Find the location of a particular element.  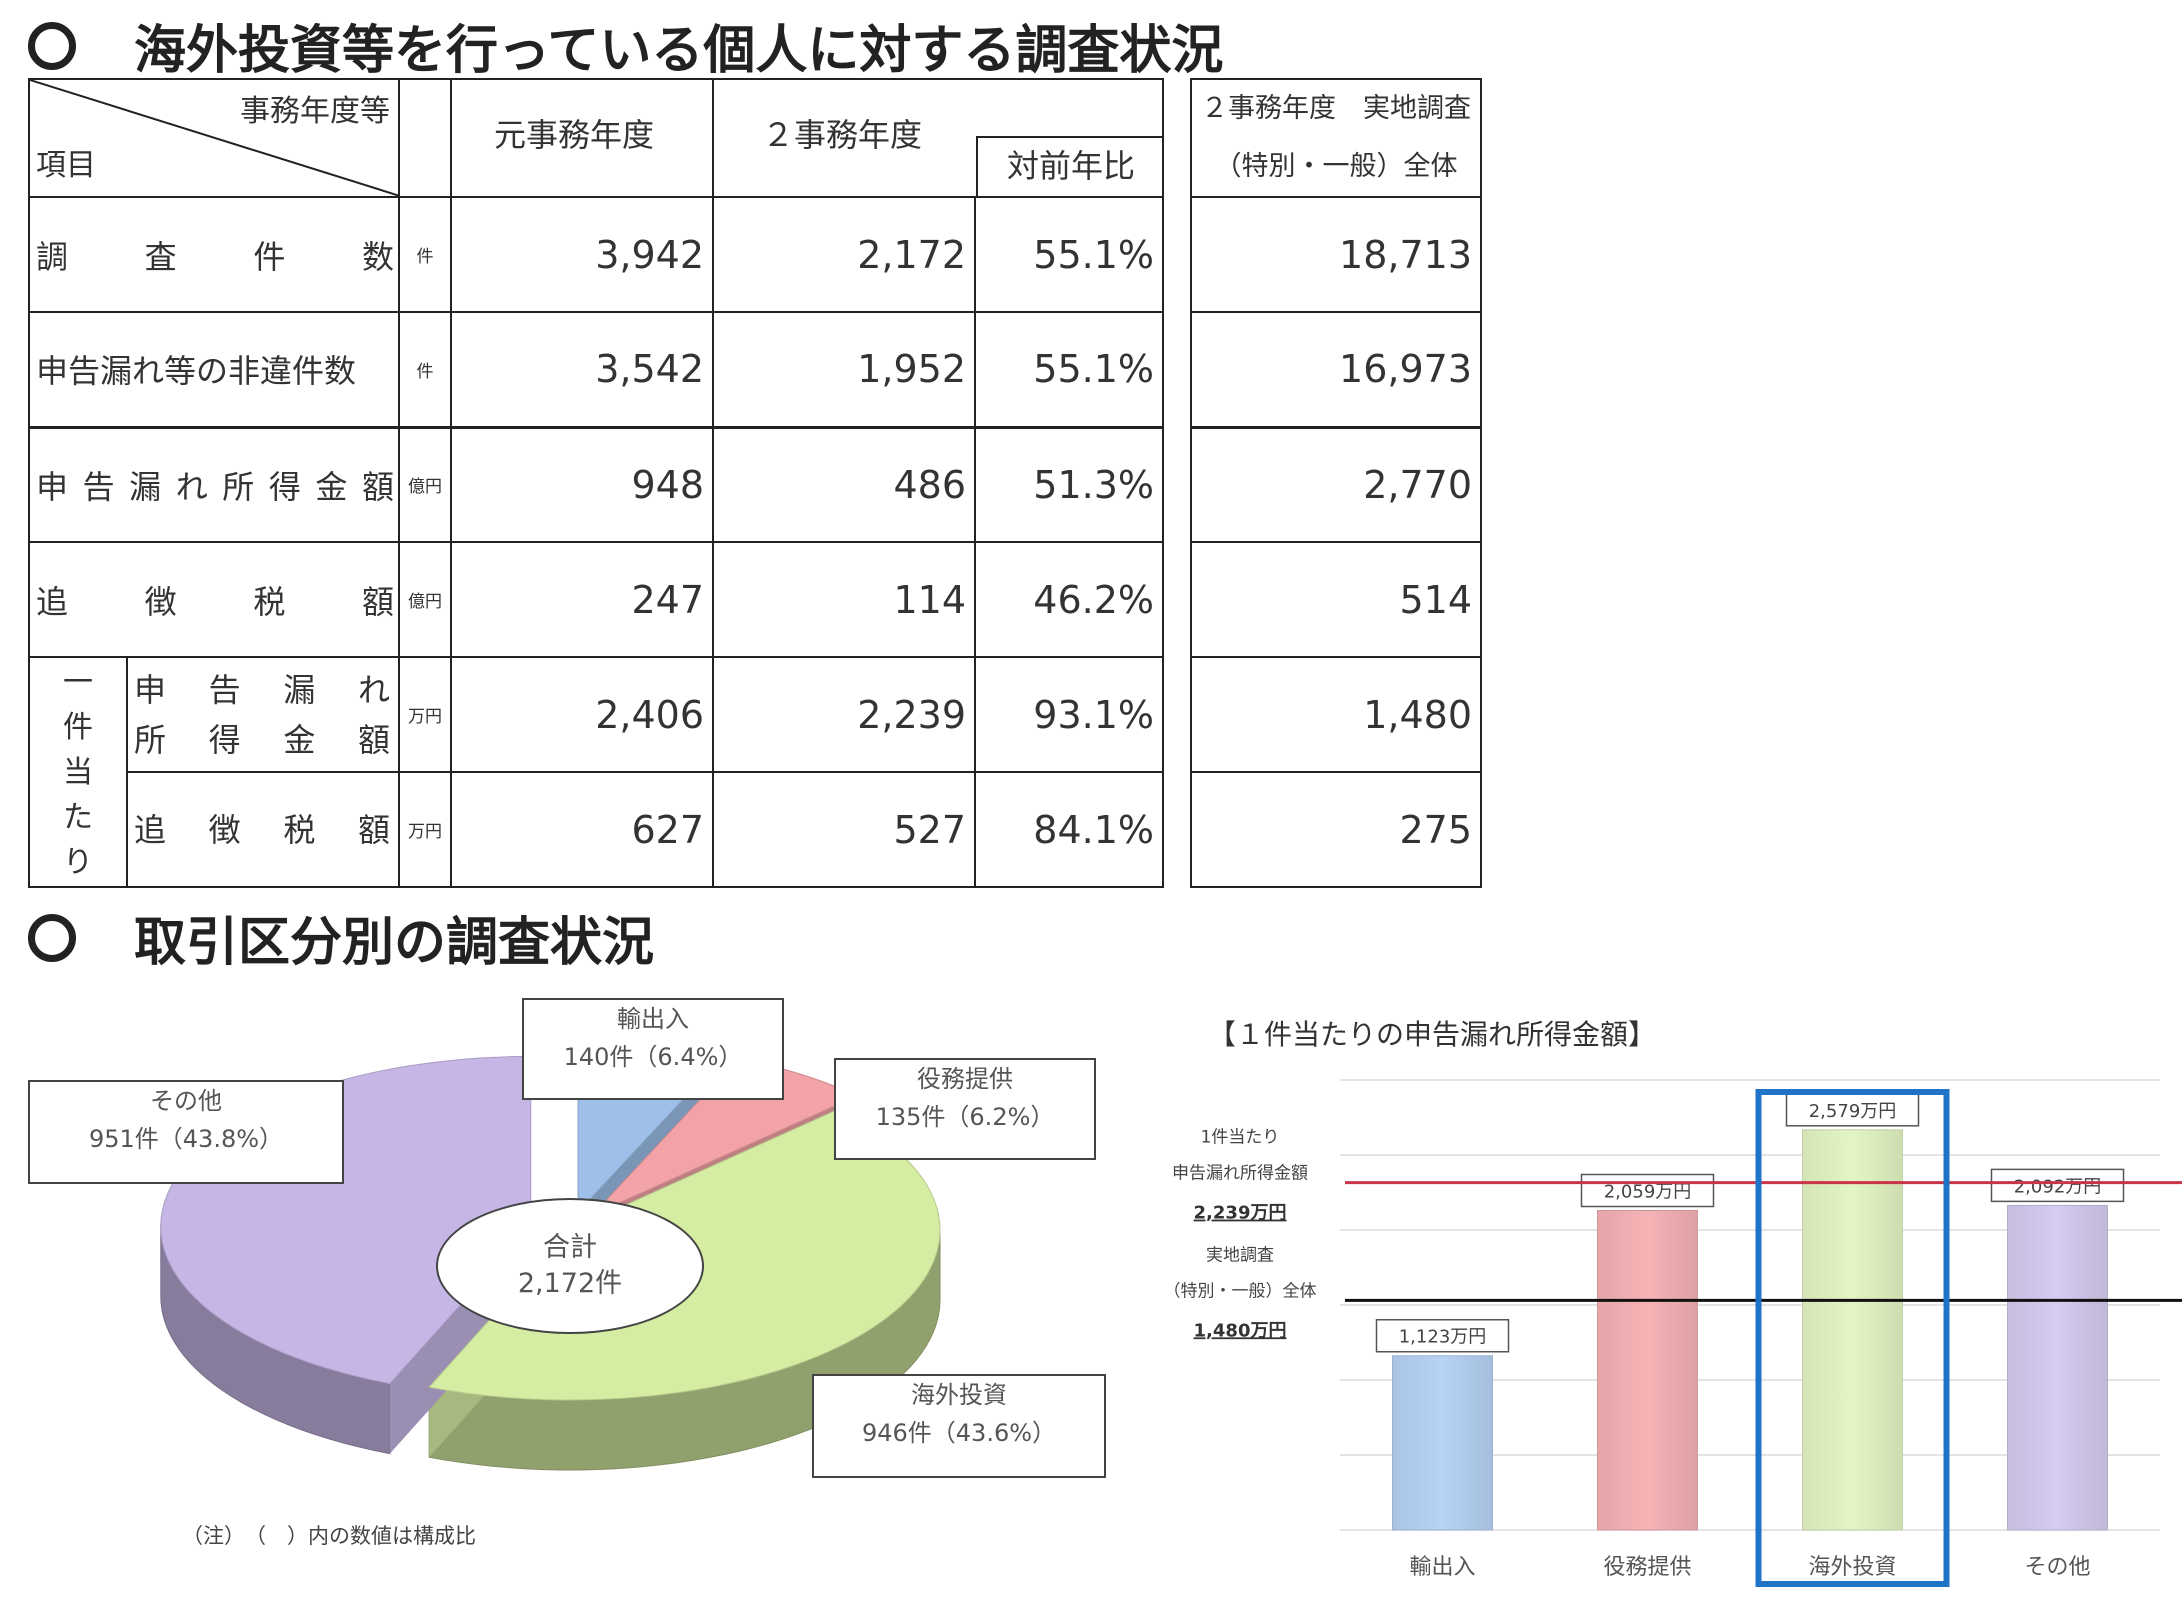

highlight-frame is located at coordinates (1852, 1338).